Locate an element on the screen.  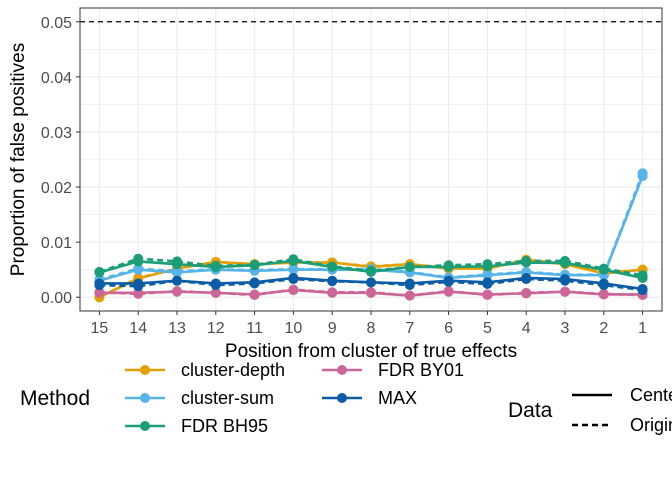
x-tick-label: 4 is located at coordinates (526, 328).